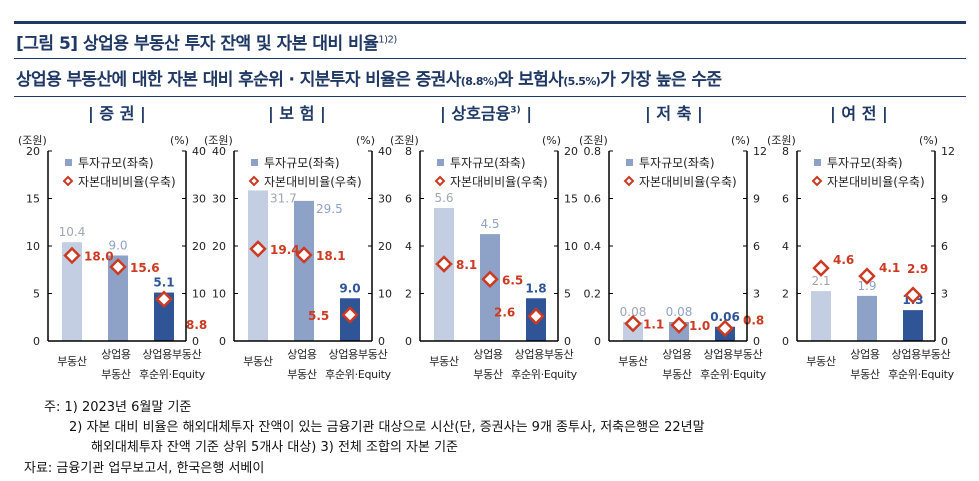 The image size is (979, 481). Describe the element at coordinates (535, 288) in the screenshot. I see `bar-value-label: 1.8` at that location.